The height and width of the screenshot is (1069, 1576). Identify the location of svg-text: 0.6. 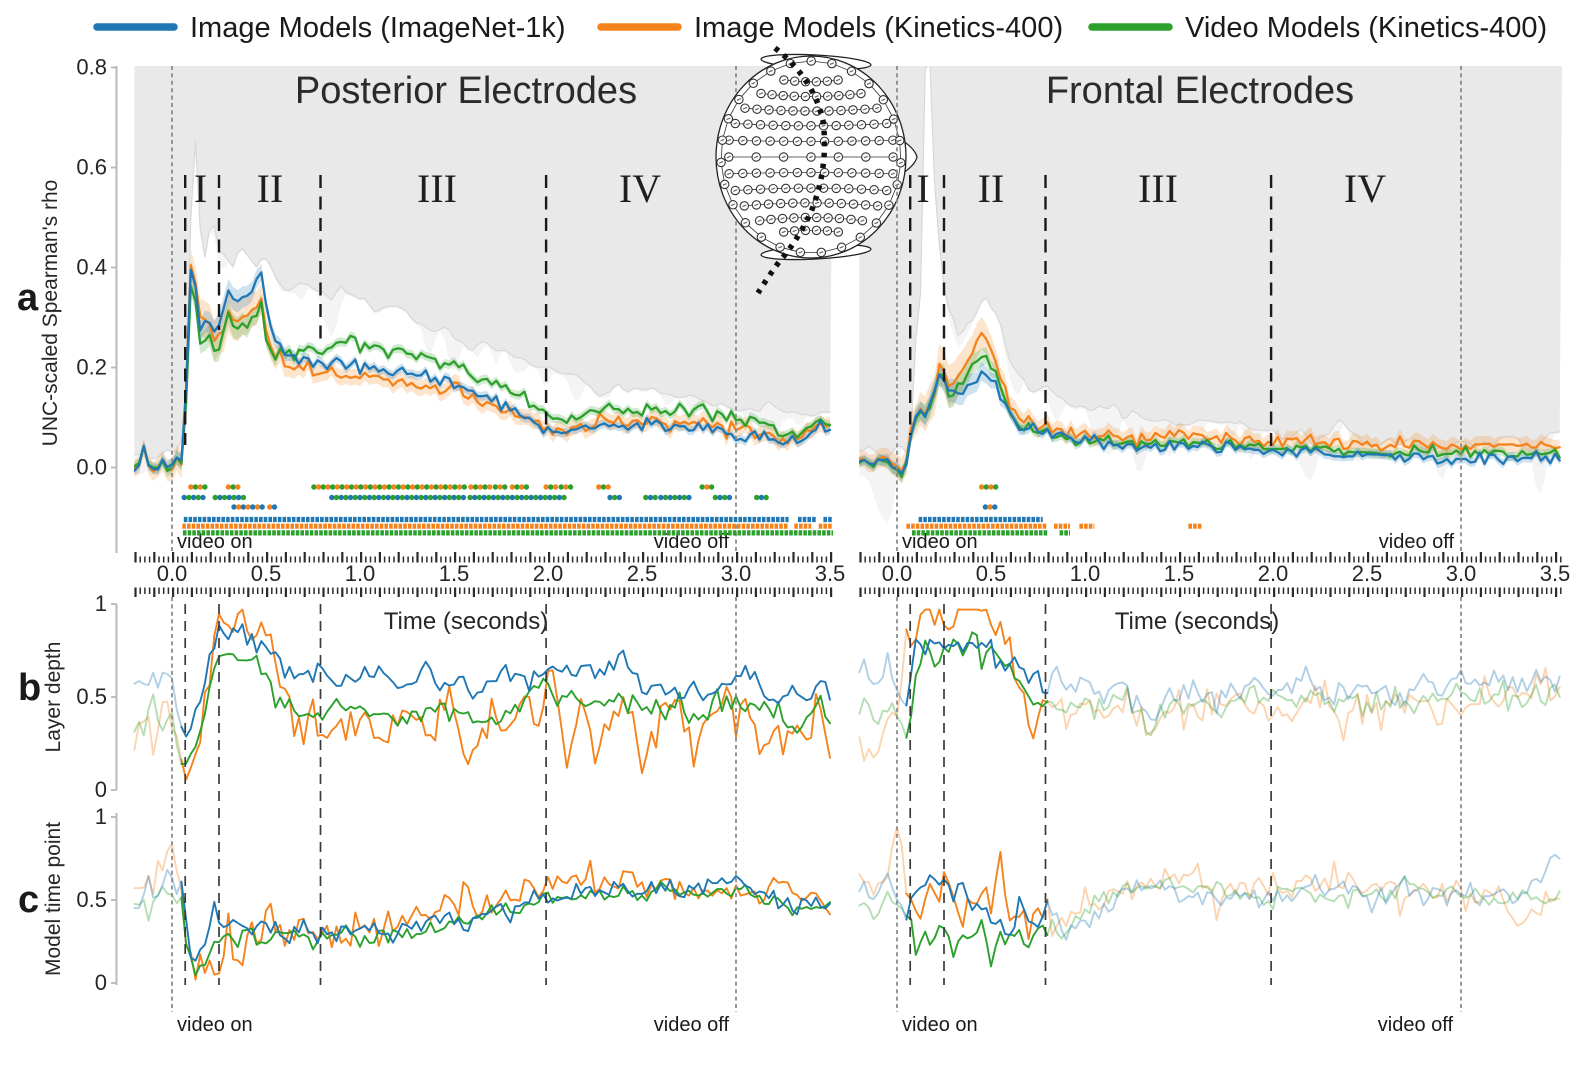
(91, 167).